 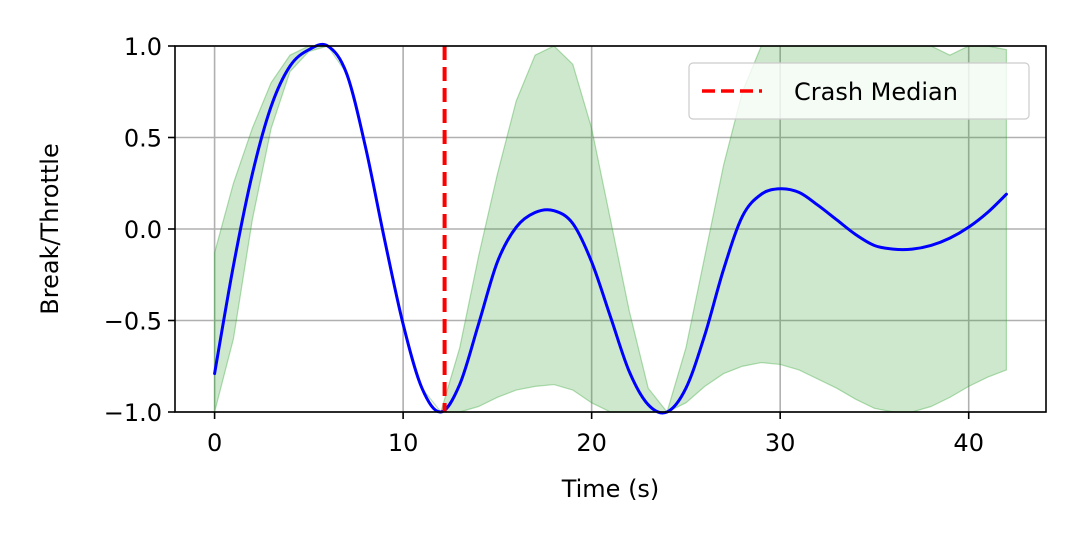 What do you see at coordinates (133, 322) in the screenshot?
I see `y-tick-label: −0.5` at bounding box center [133, 322].